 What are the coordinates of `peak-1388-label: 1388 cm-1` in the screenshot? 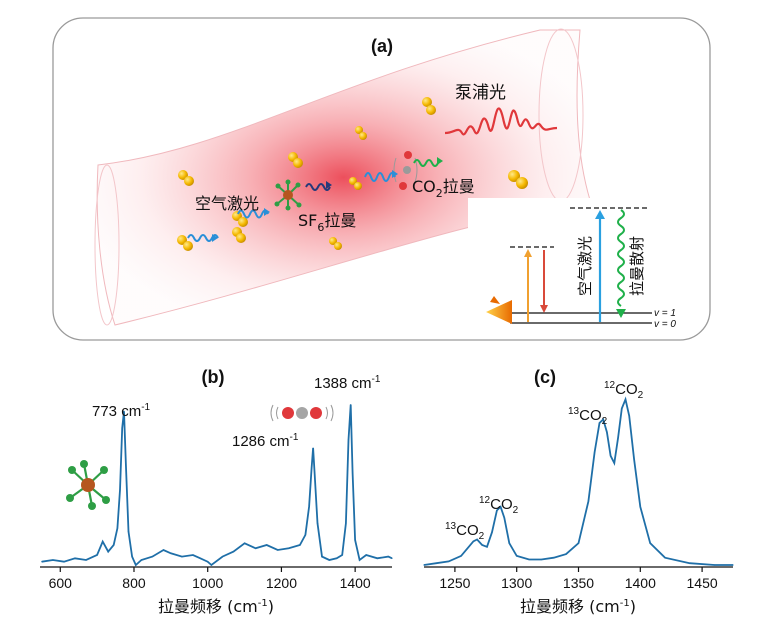 It's located at (347, 383).